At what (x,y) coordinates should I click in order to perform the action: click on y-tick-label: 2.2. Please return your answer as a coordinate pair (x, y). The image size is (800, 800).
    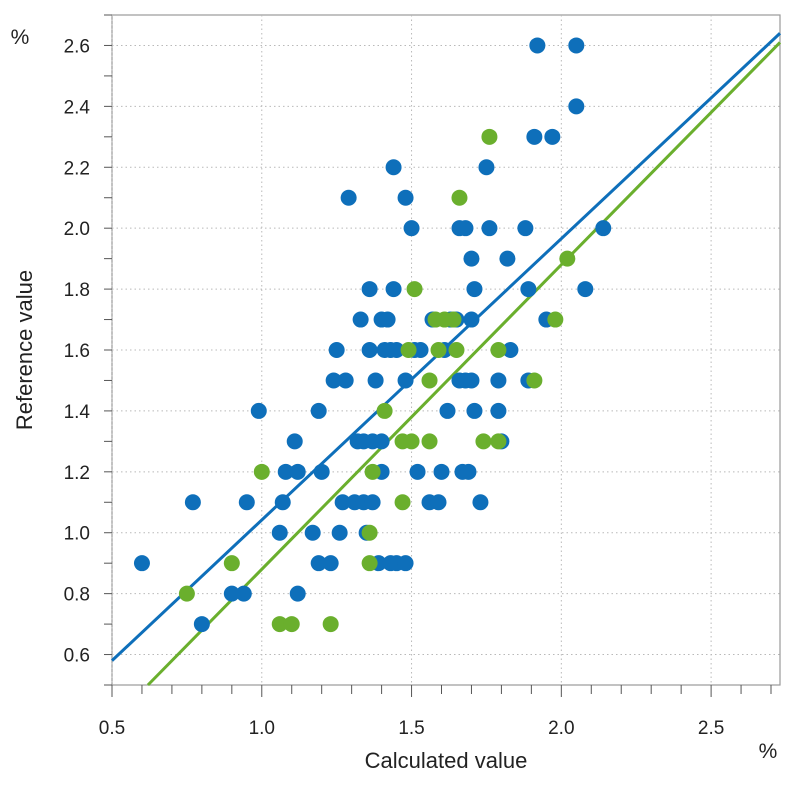
    Looking at the image, I should click on (77, 168).